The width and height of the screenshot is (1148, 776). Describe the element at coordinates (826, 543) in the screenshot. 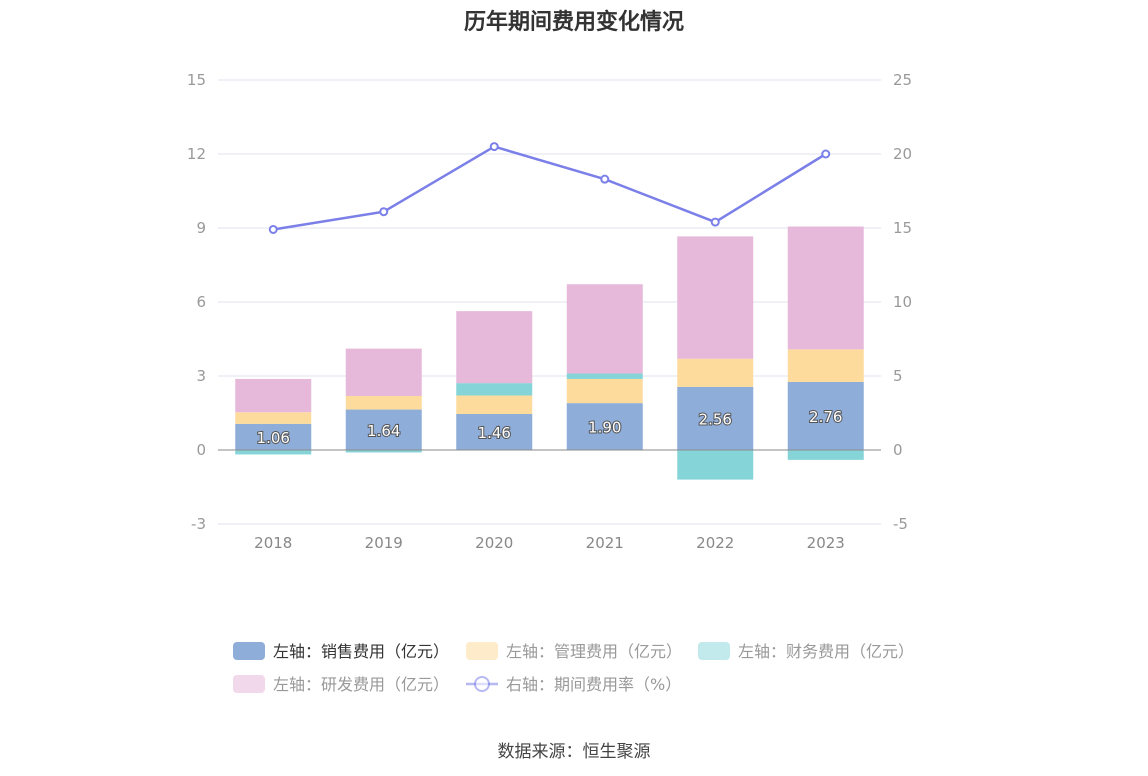

I see `x-tick-label: 2023` at that location.